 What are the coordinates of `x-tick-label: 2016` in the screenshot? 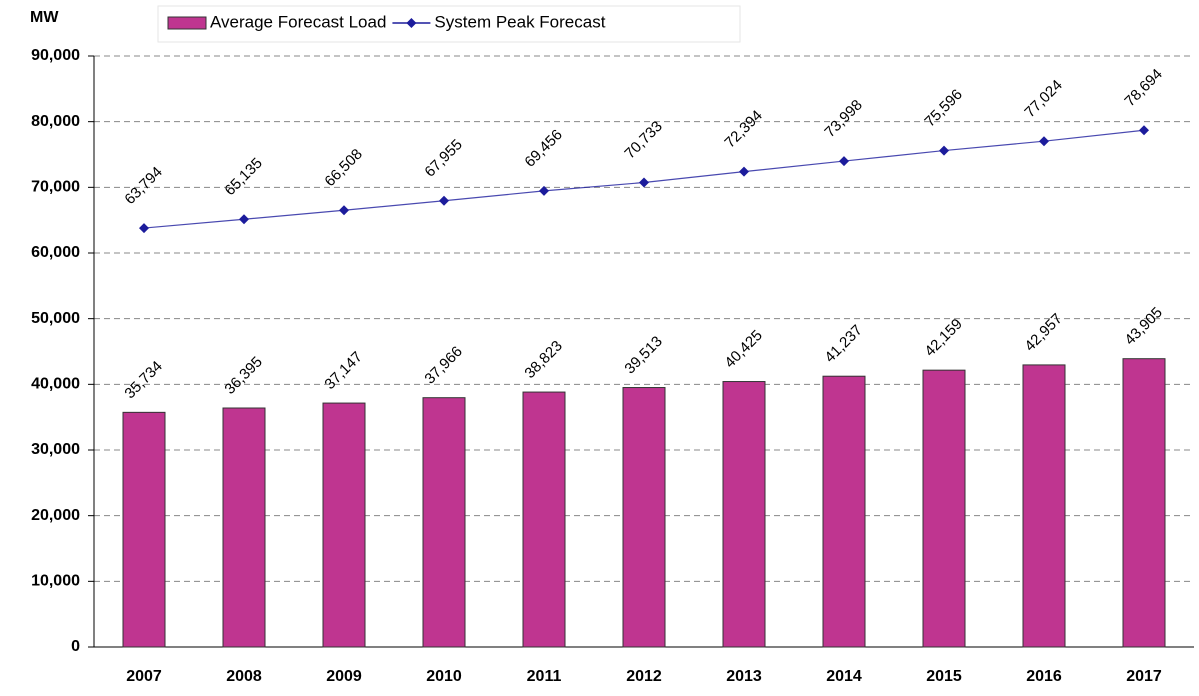 It's located at (1044, 676).